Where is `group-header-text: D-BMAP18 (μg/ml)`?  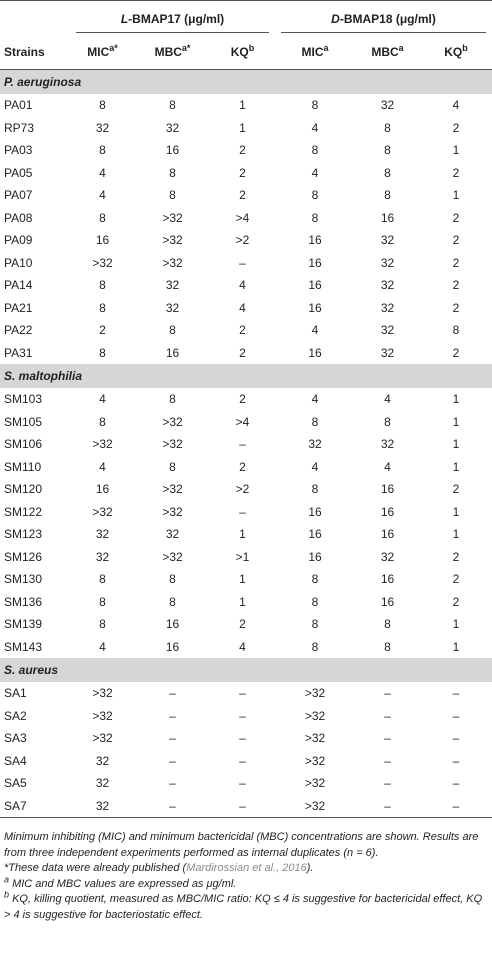
group-header-text: D-BMAP18 (μg/ml) is located at coordinates (384, 18).